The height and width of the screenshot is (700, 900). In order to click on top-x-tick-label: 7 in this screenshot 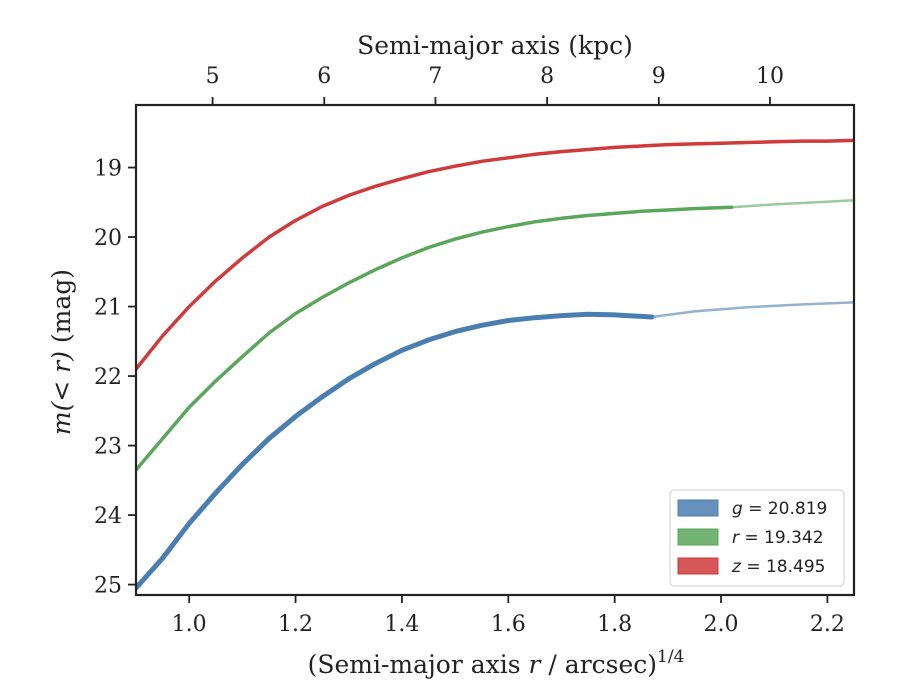, I will do `click(435, 76)`.